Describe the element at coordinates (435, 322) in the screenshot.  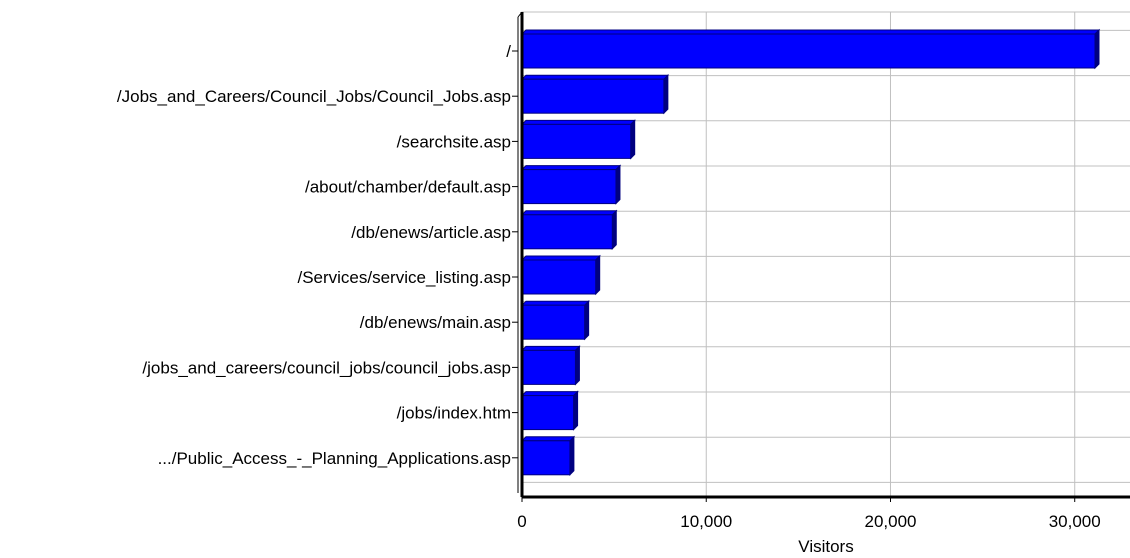
I see `category-label: /db/enews/main.asp` at that location.